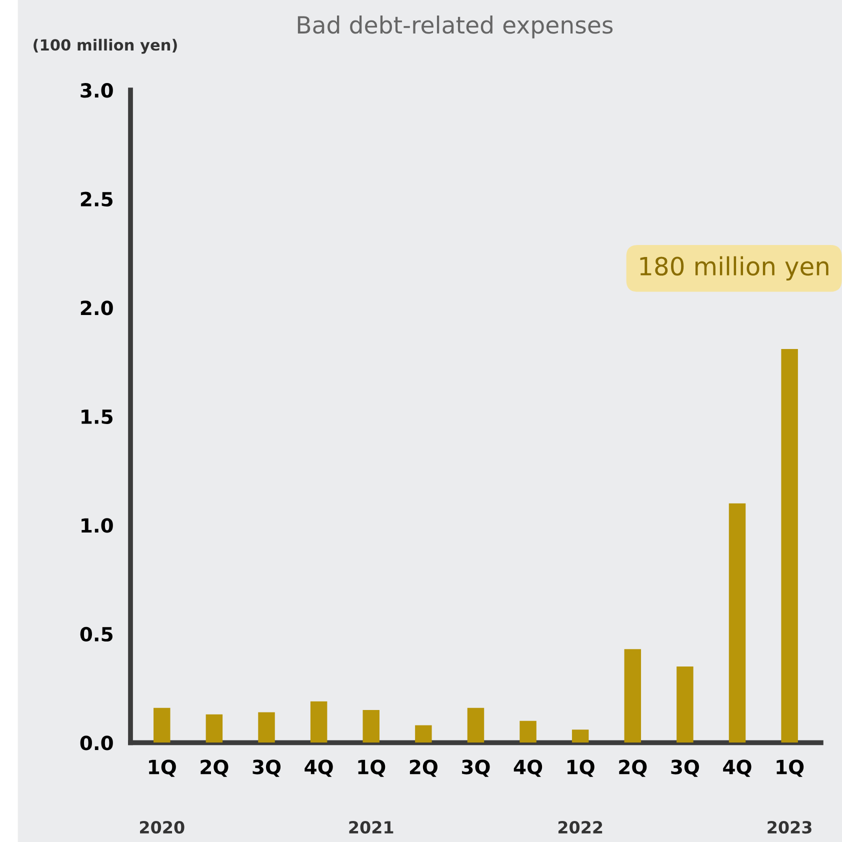 The width and height of the screenshot is (842, 842). What do you see at coordinates (455, 27) in the screenshot?
I see `chart-title: Bad debt-related expenses` at bounding box center [455, 27].